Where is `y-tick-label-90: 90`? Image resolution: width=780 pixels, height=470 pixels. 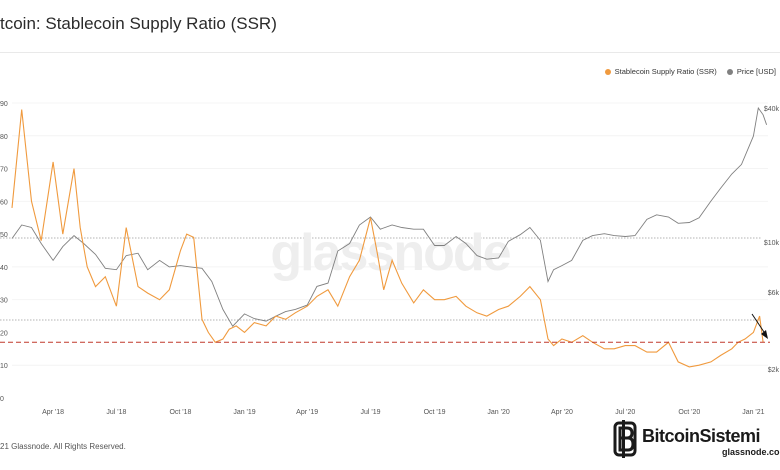
y-tick-label-90: 90 is located at coordinates (4, 104).